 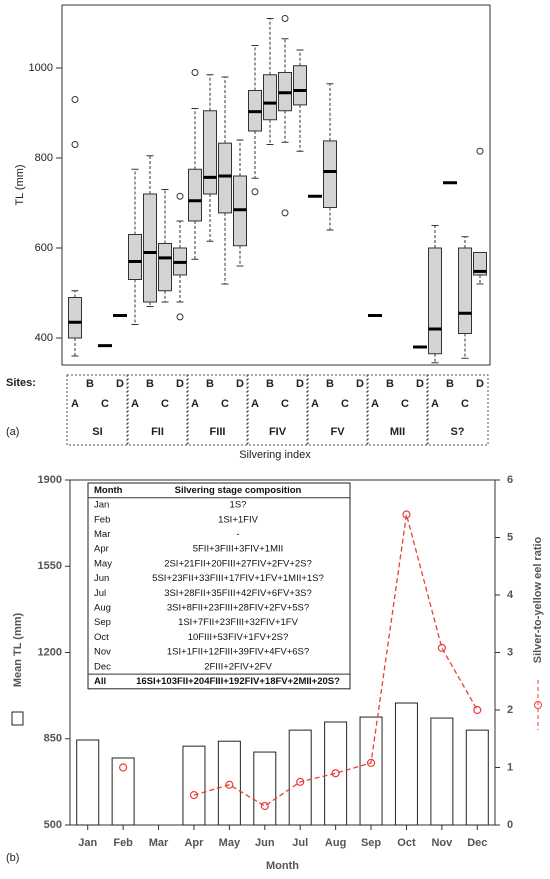 What do you see at coordinates (102, 652) in the screenshot?
I see `table-cell: Nov` at bounding box center [102, 652].